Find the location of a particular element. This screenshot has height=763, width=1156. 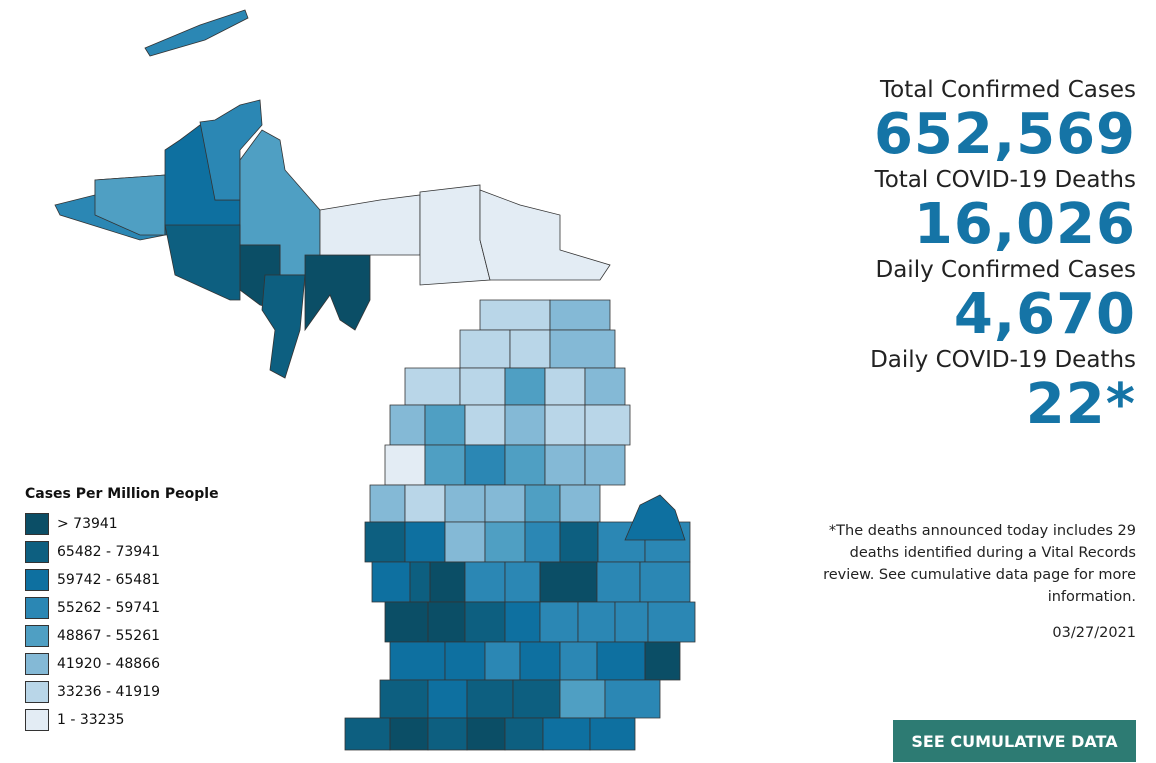

legend-item: 33236 - 41919 is located at coordinates (122, 692).